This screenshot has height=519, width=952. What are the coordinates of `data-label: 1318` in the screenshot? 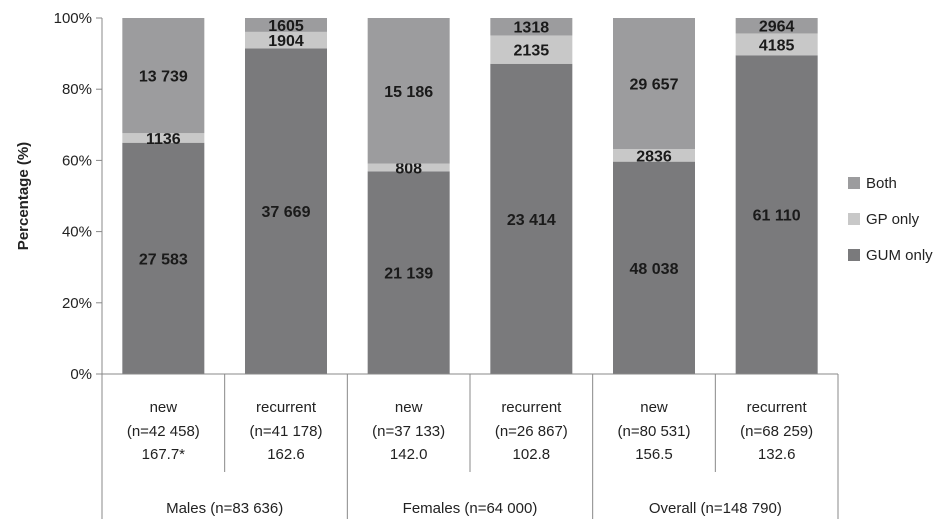 It's located at (532, 28).